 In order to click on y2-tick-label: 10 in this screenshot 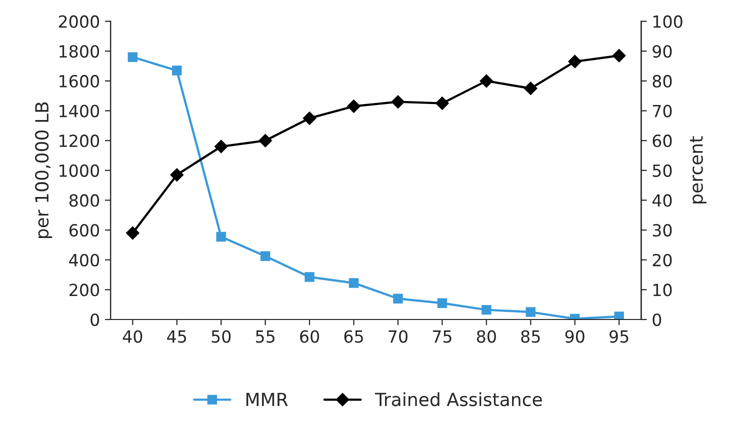, I will do `click(662, 290)`.